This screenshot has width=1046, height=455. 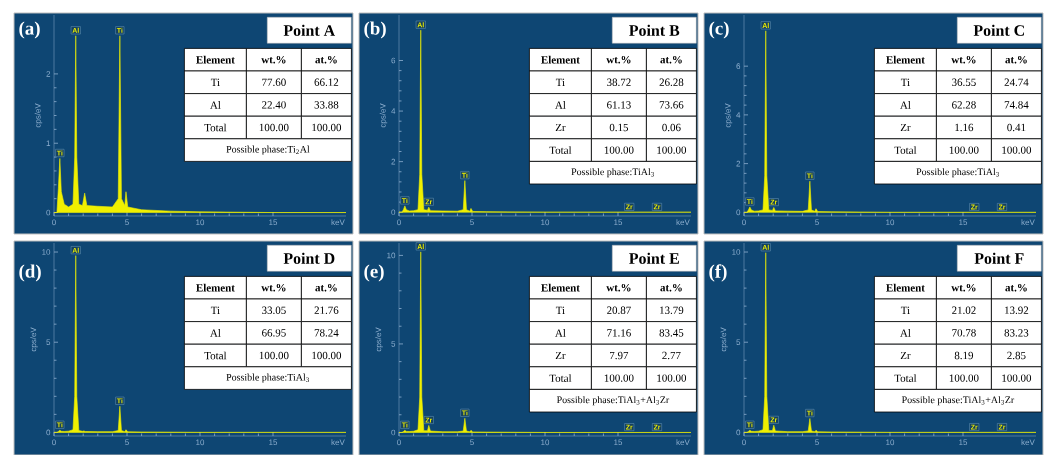 I want to click on annotation: 2.77, so click(x=671, y=355).